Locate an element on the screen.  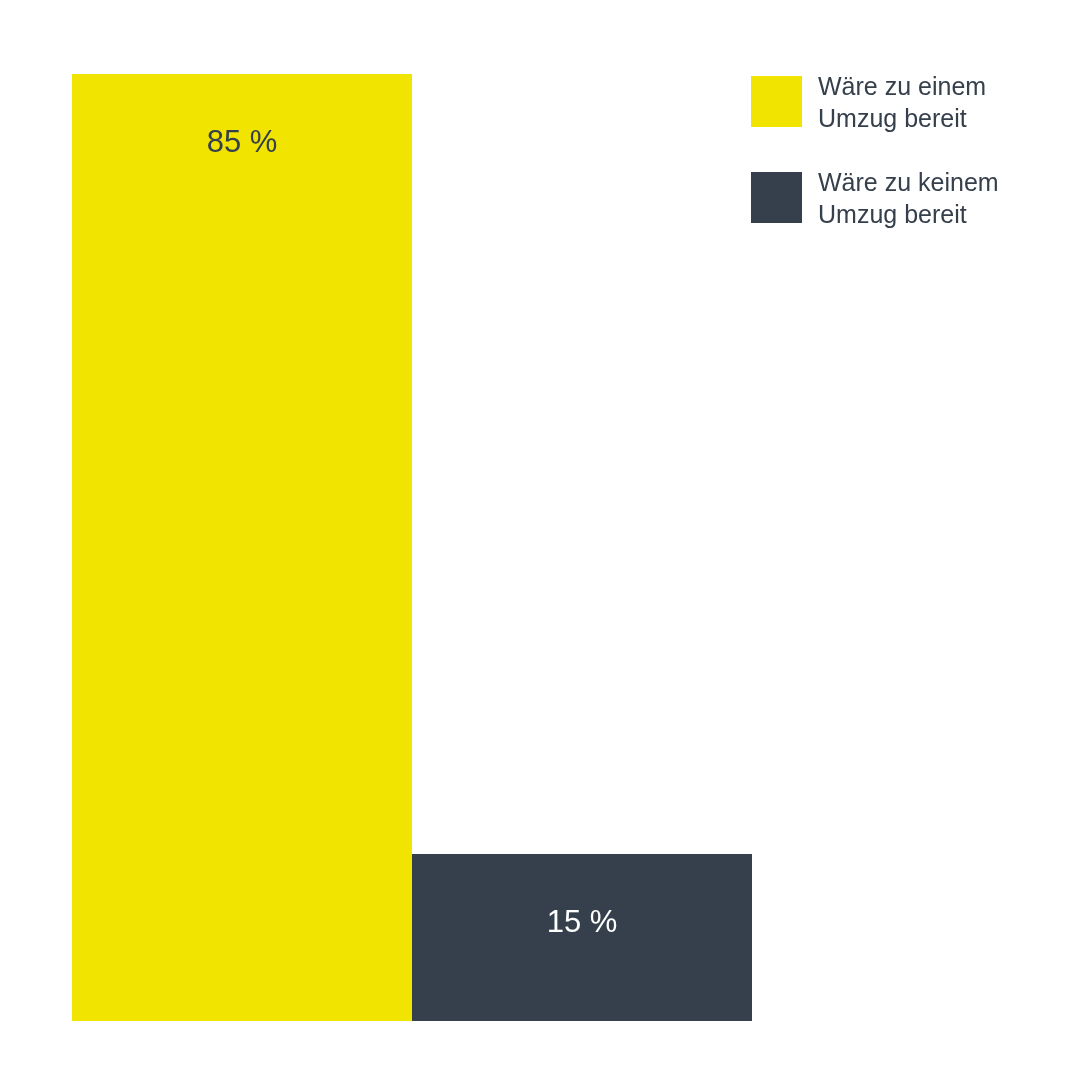
data-label: 15 % is located at coordinates (582, 921).